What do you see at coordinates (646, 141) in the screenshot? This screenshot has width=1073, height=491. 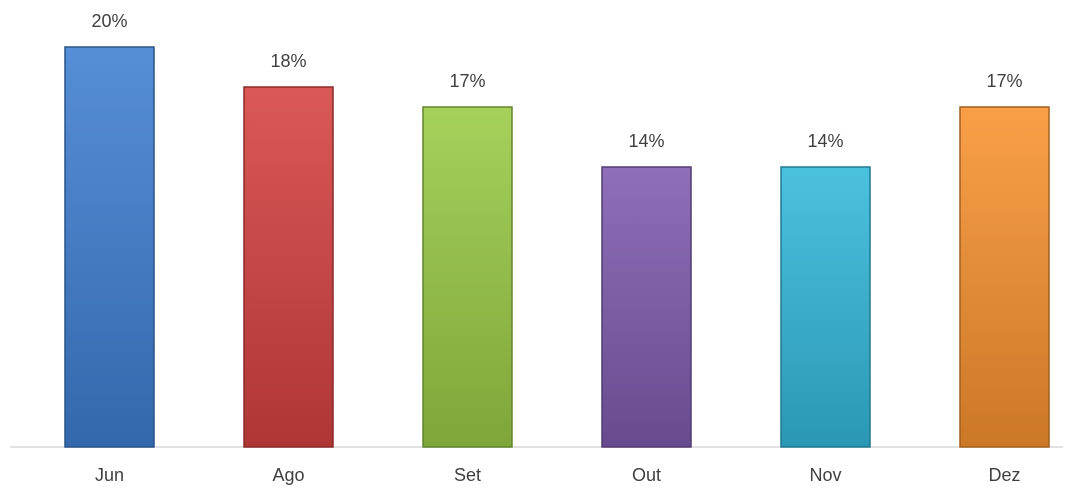 I see `value-label-out: 14%` at bounding box center [646, 141].